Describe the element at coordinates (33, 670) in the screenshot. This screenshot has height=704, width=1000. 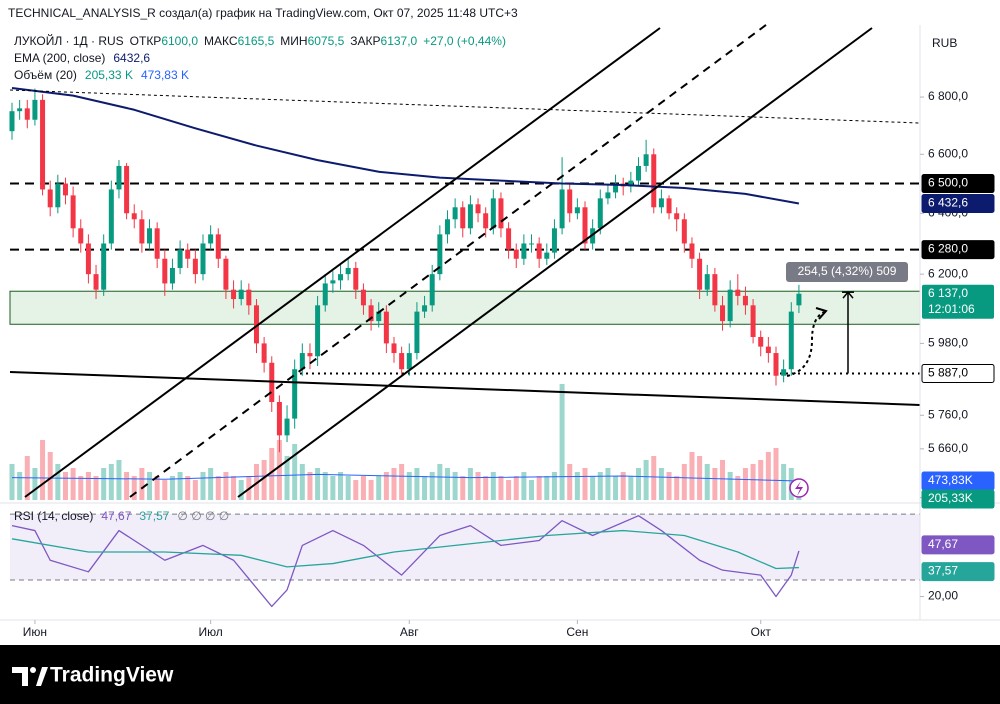
I see `brand-logo-dot` at that location.